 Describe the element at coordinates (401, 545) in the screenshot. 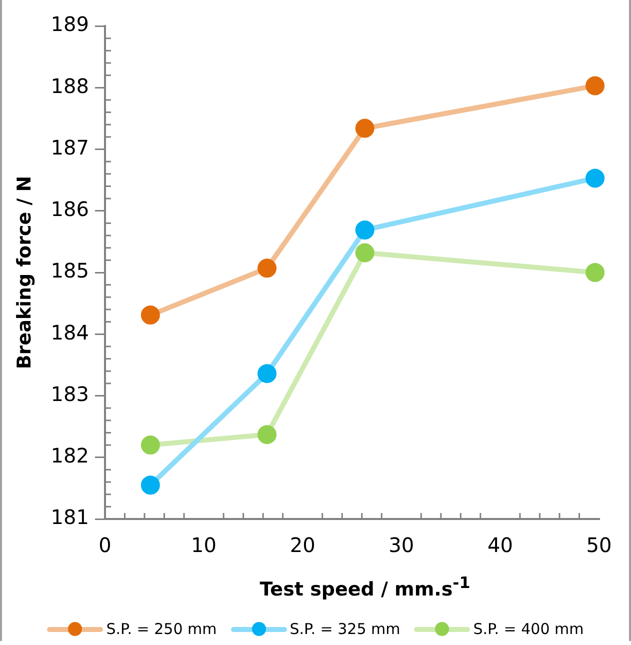

I see `x-tick-label: 30` at that location.